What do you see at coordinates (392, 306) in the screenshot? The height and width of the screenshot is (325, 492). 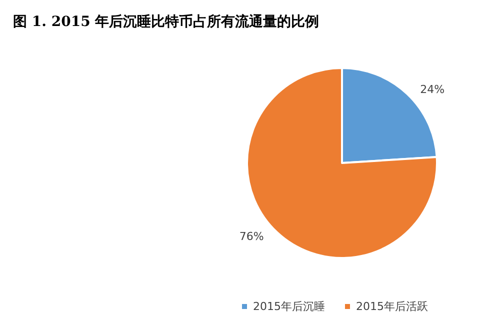 I see `legend-label: 2015年后活跃` at bounding box center [392, 306].